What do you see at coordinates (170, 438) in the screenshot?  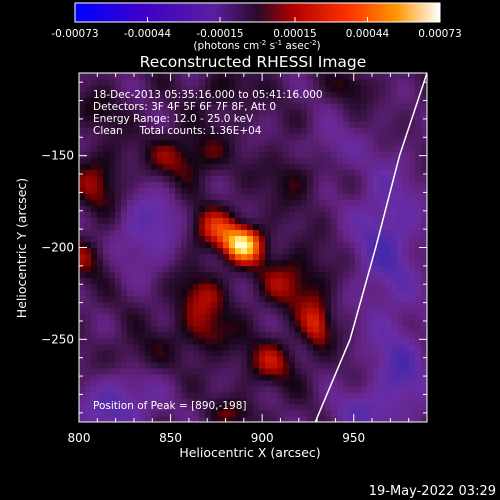 I see `x-tick-label: 850` at bounding box center [170, 438].